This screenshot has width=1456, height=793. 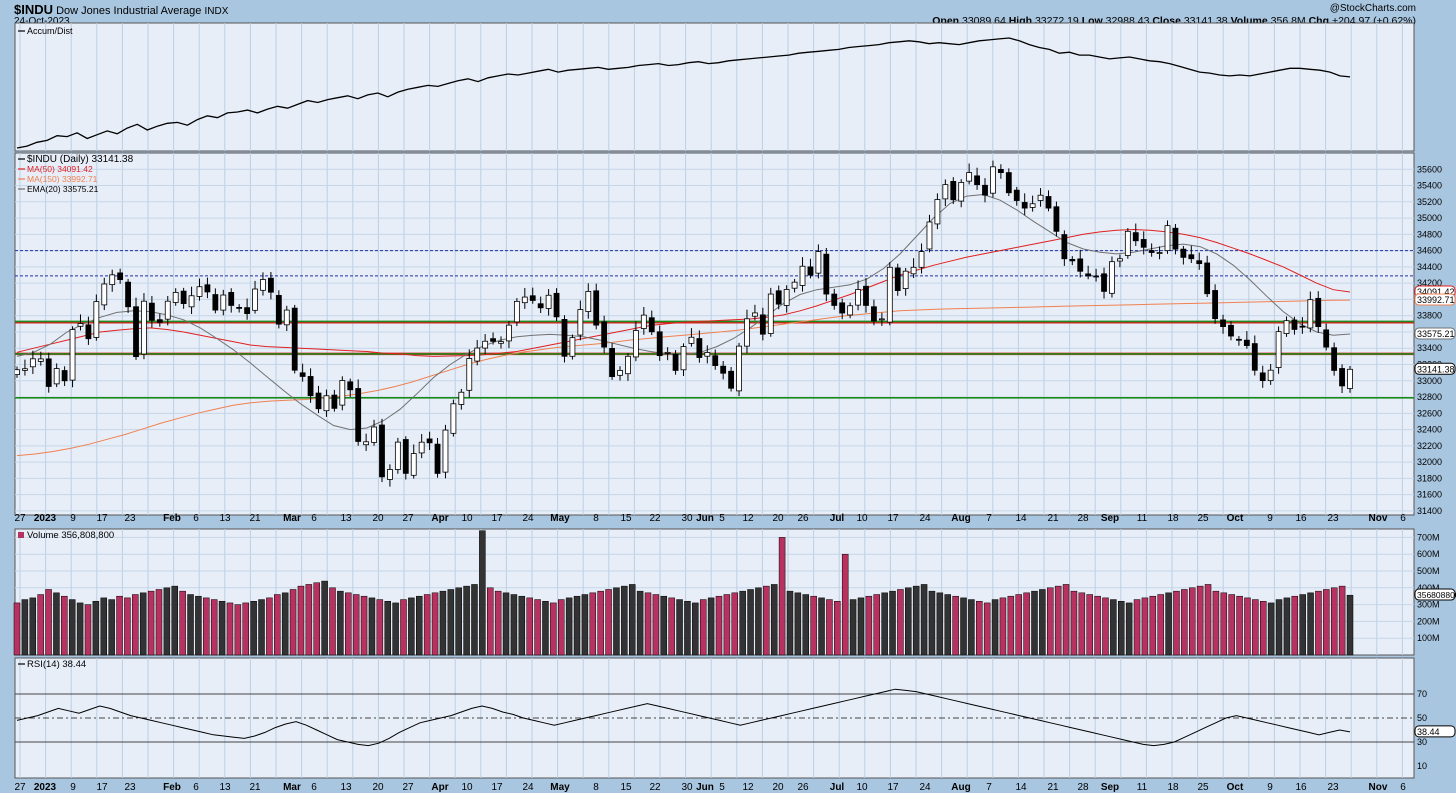 What do you see at coordinates (1422, 766) in the screenshot?
I see `rsi-tick-label: 10` at bounding box center [1422, 766].